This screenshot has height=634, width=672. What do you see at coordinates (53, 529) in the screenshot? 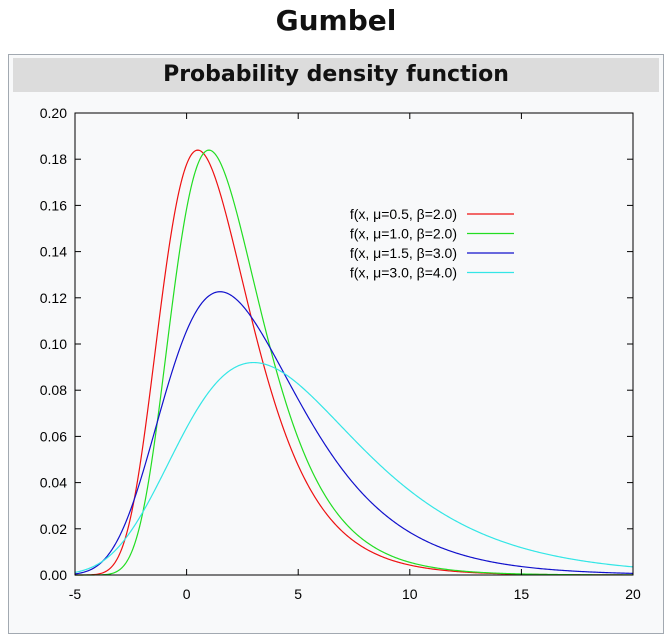
I see `y-tick-label: 0.02` at bounding box center [53, 529].